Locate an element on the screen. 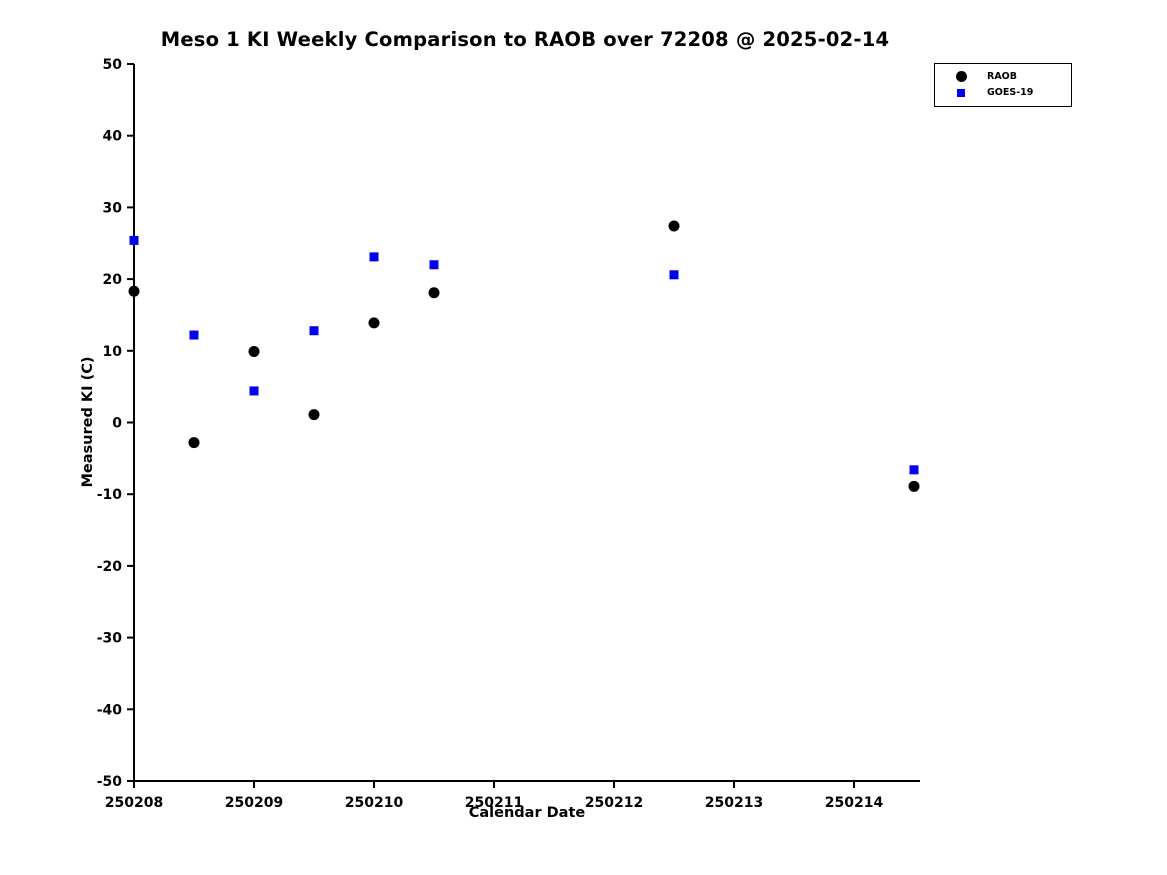 The image size is (1167, 875). legend: RAOB GOES-19 is located at coordinates (1003, 85).